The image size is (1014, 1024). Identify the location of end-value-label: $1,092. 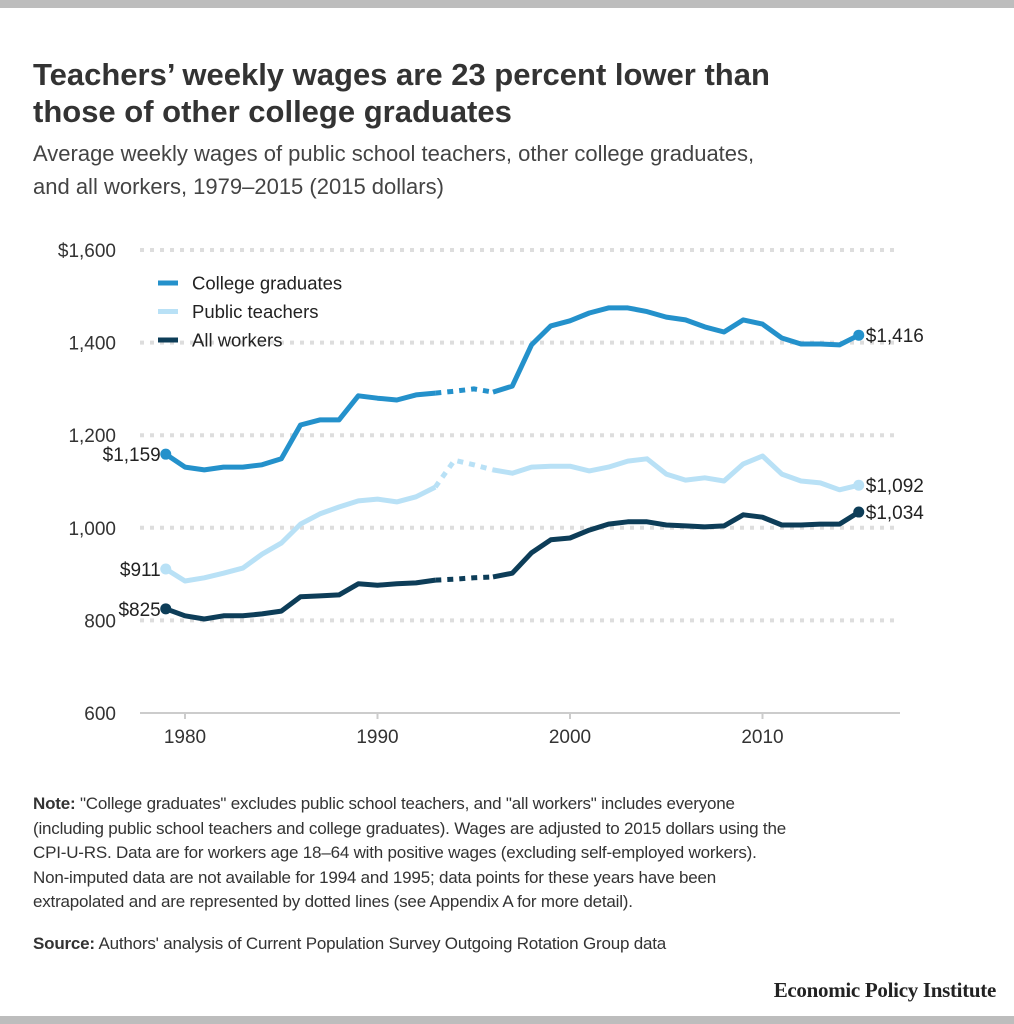
(895, 486).